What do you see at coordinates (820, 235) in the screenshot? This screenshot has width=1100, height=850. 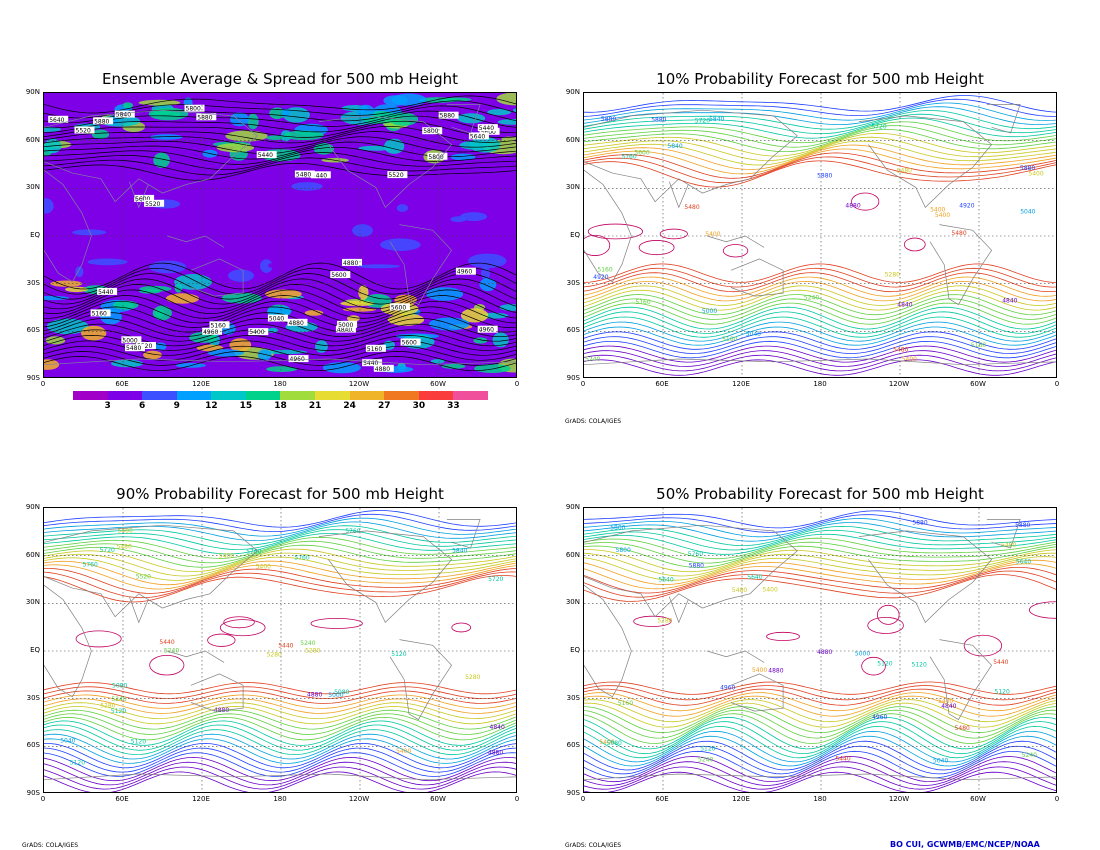 I see `height-contours` at bounding box center [820, 235].